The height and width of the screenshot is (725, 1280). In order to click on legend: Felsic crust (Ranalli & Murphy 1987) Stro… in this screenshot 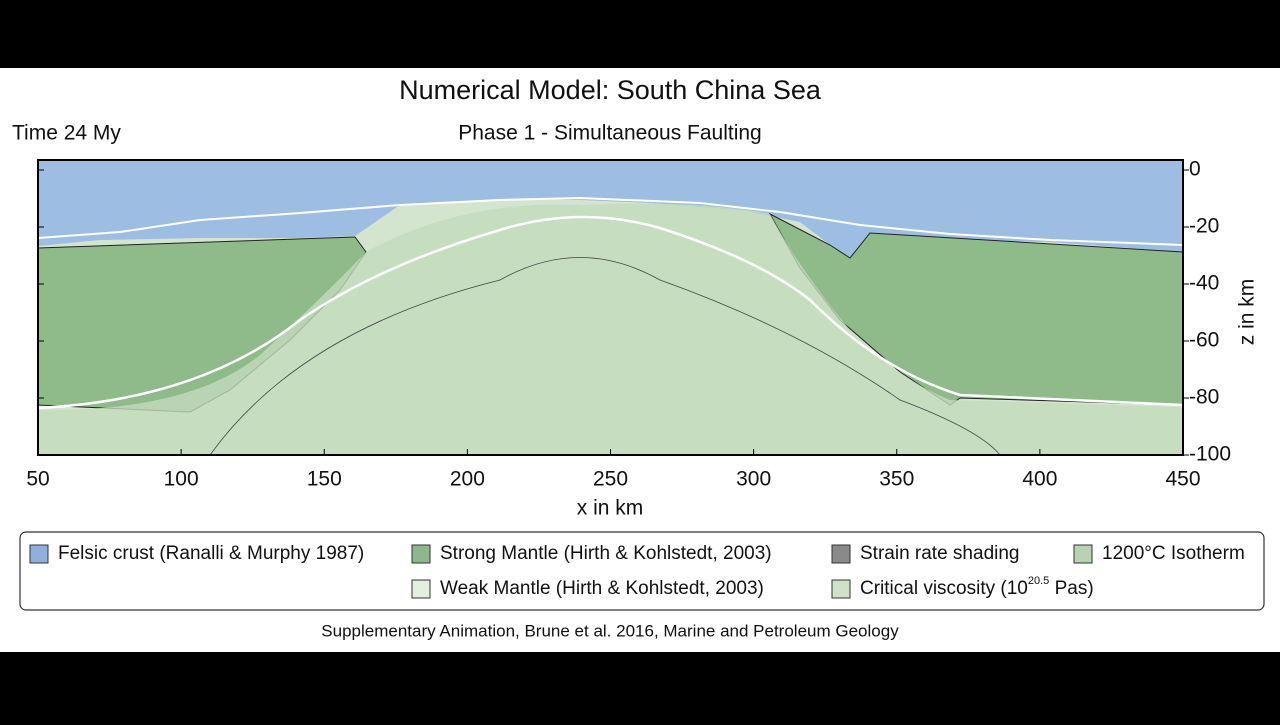, I will do `click(642, 571)`.